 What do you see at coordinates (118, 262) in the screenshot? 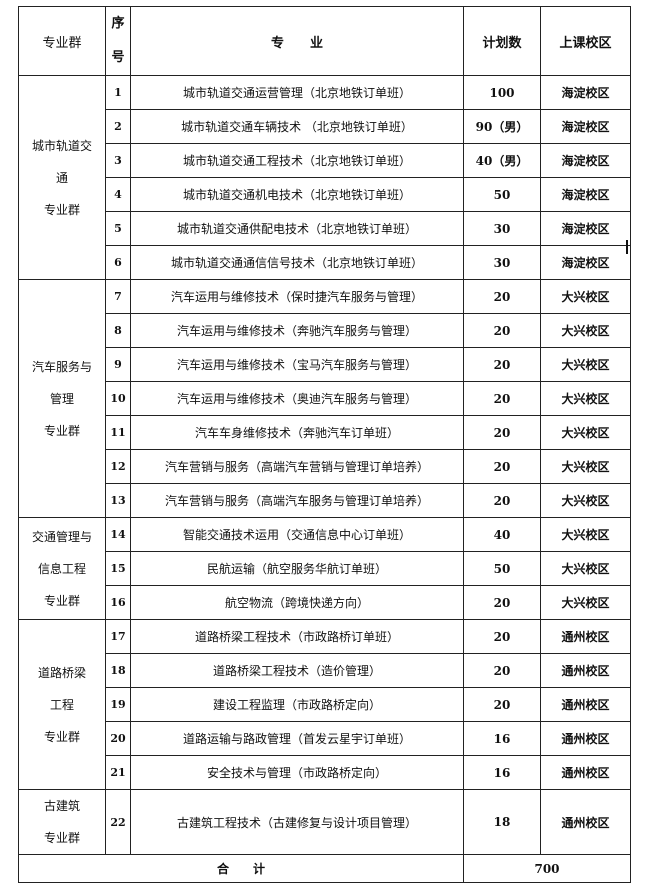
I see `seq-cell: 6` at bounding box center [118, 262].